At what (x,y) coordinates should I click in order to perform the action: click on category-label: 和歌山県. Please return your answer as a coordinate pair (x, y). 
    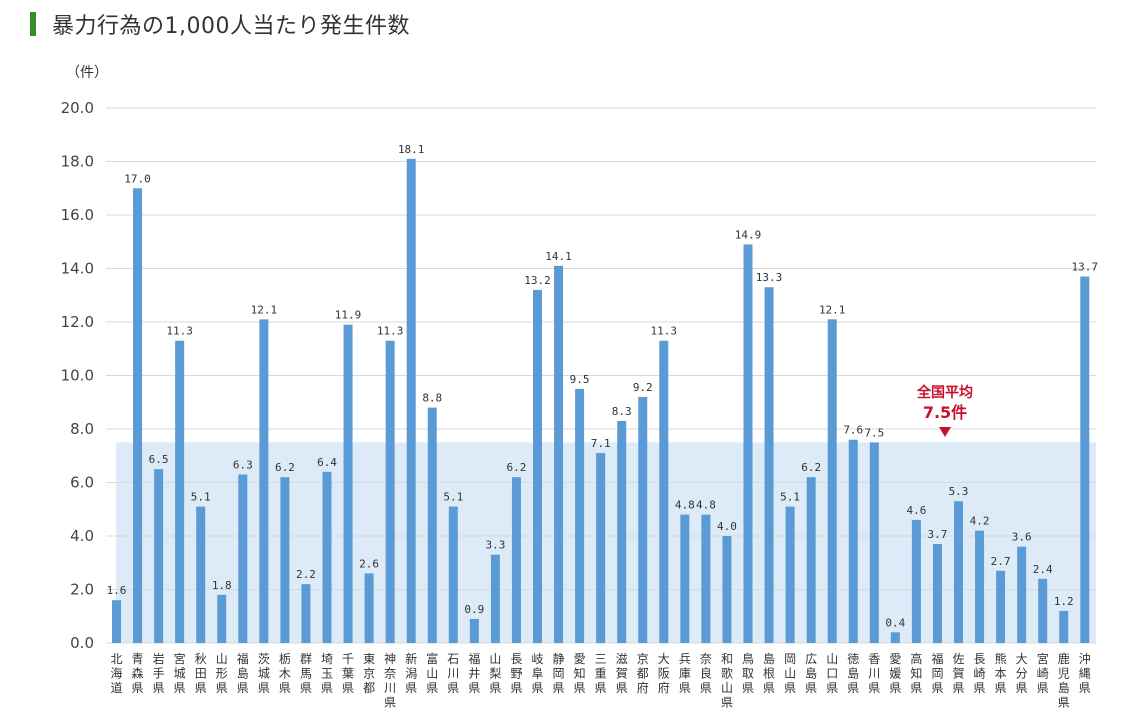
    Looking at the image, I should click on (727, 681).